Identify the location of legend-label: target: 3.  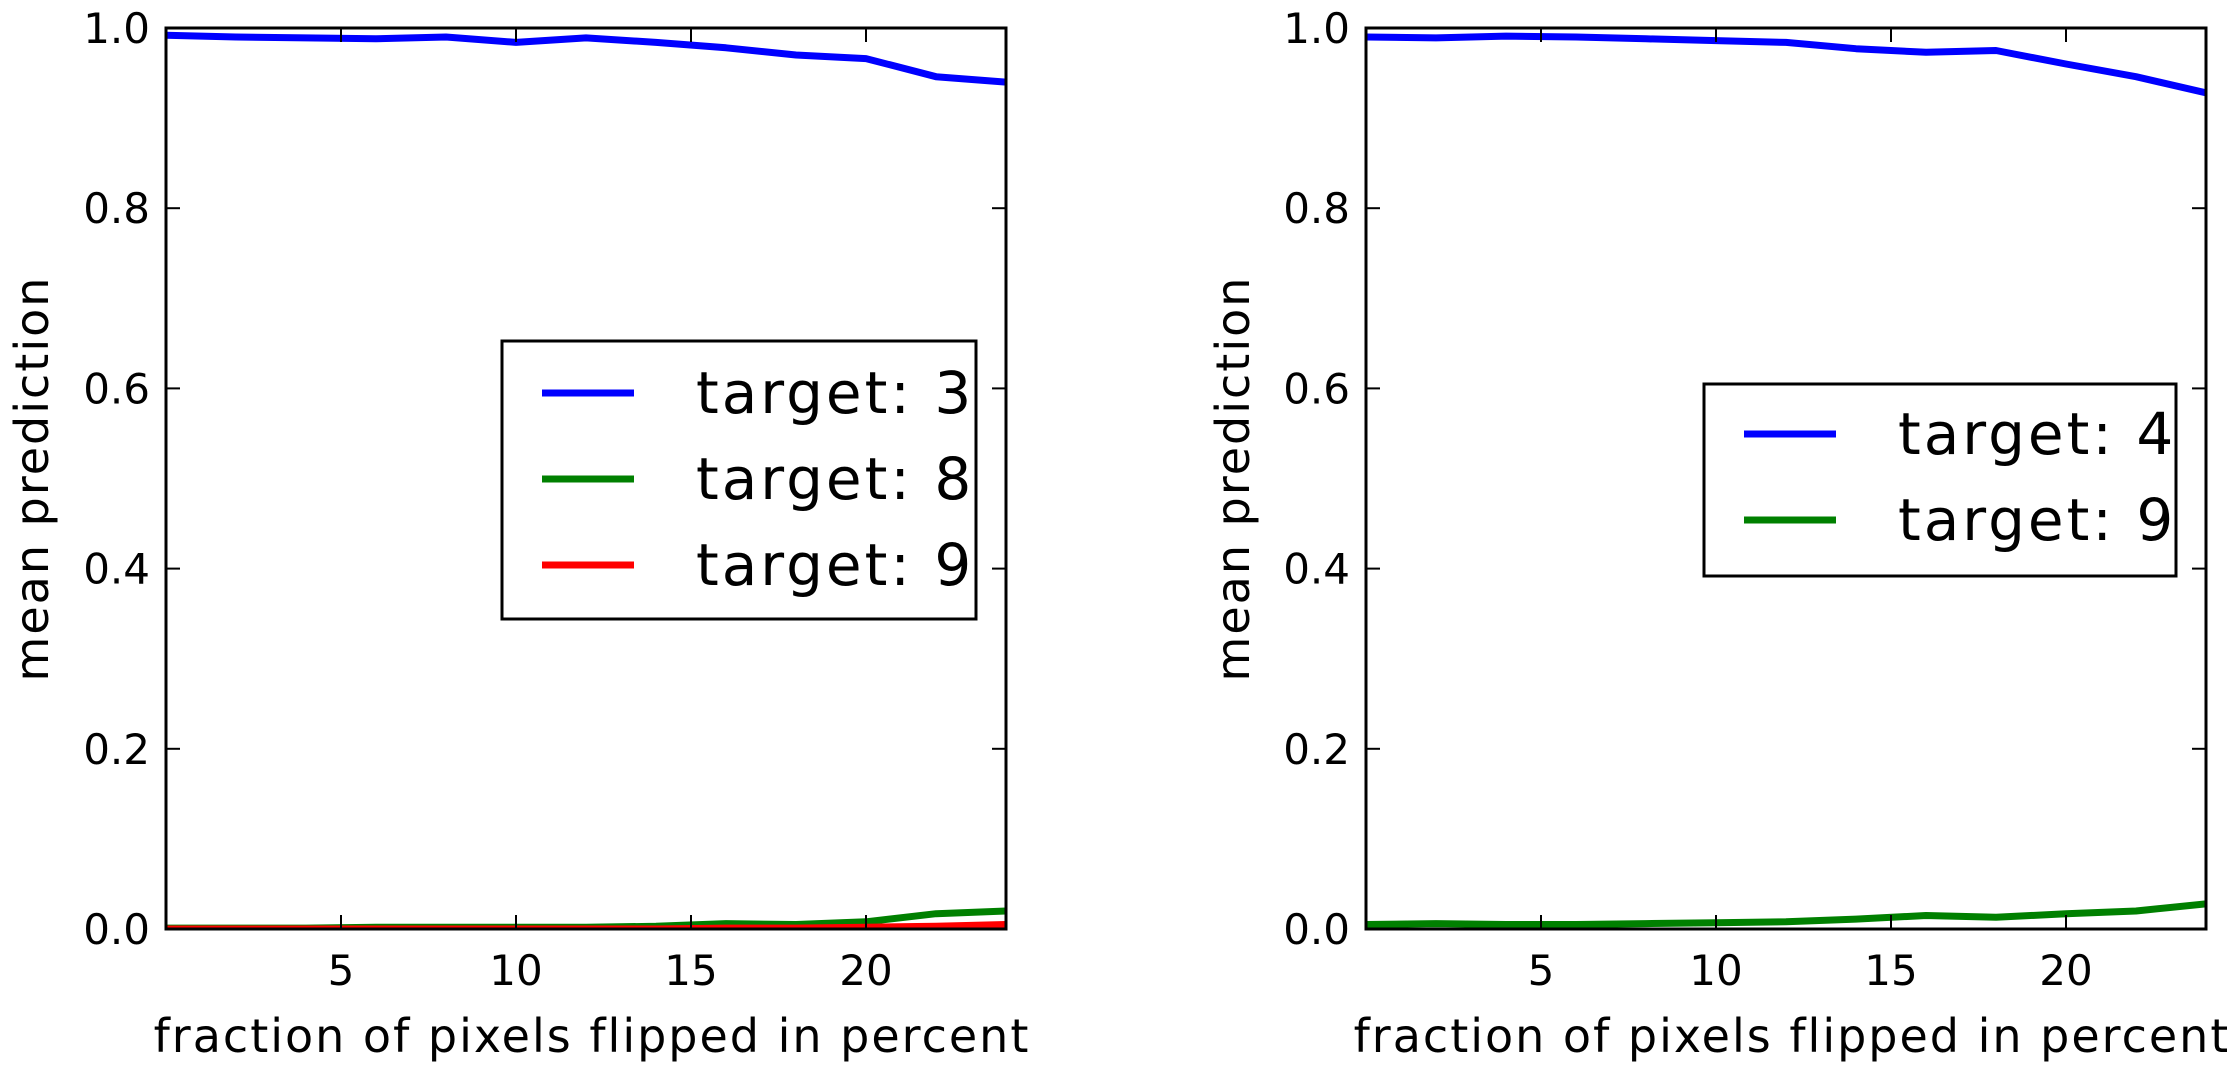
(835, 393).